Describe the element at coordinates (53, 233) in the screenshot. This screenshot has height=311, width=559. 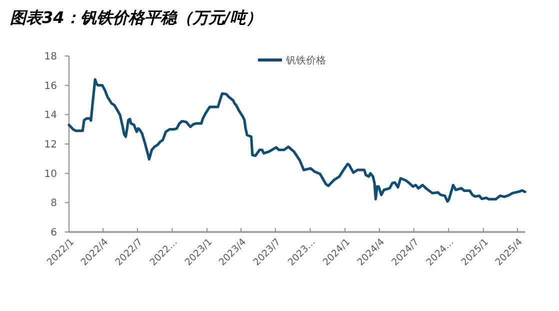
I see `y-tick-label: 6` at that location.